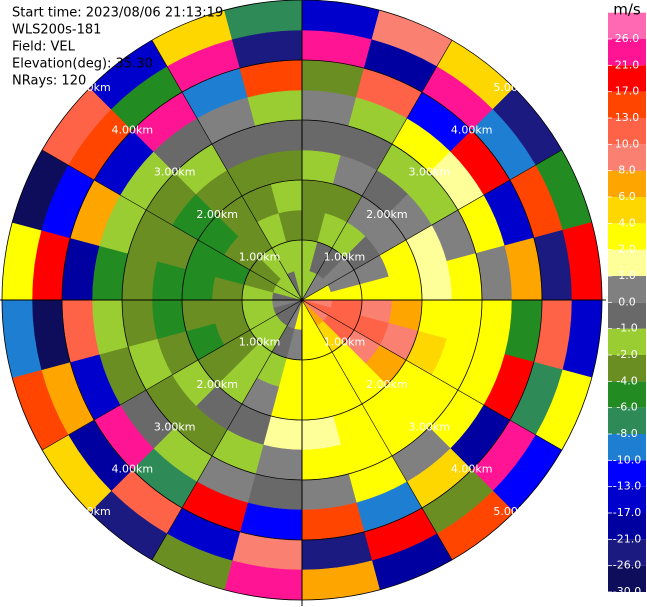 The width and height of the screenshot is (647, 607). I want to click on colorbar-label: 6.0, so click(627, 196).